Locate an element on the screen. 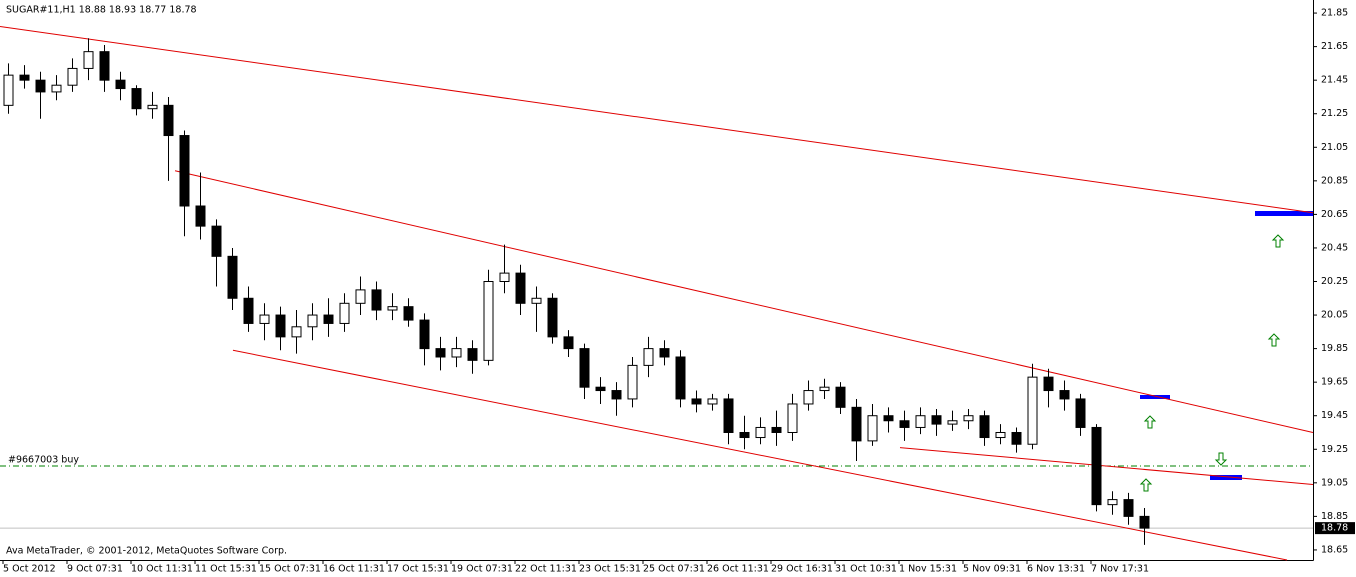  x-tick-label: 19 Oct 07:31 is located at coordinates (482, 569).